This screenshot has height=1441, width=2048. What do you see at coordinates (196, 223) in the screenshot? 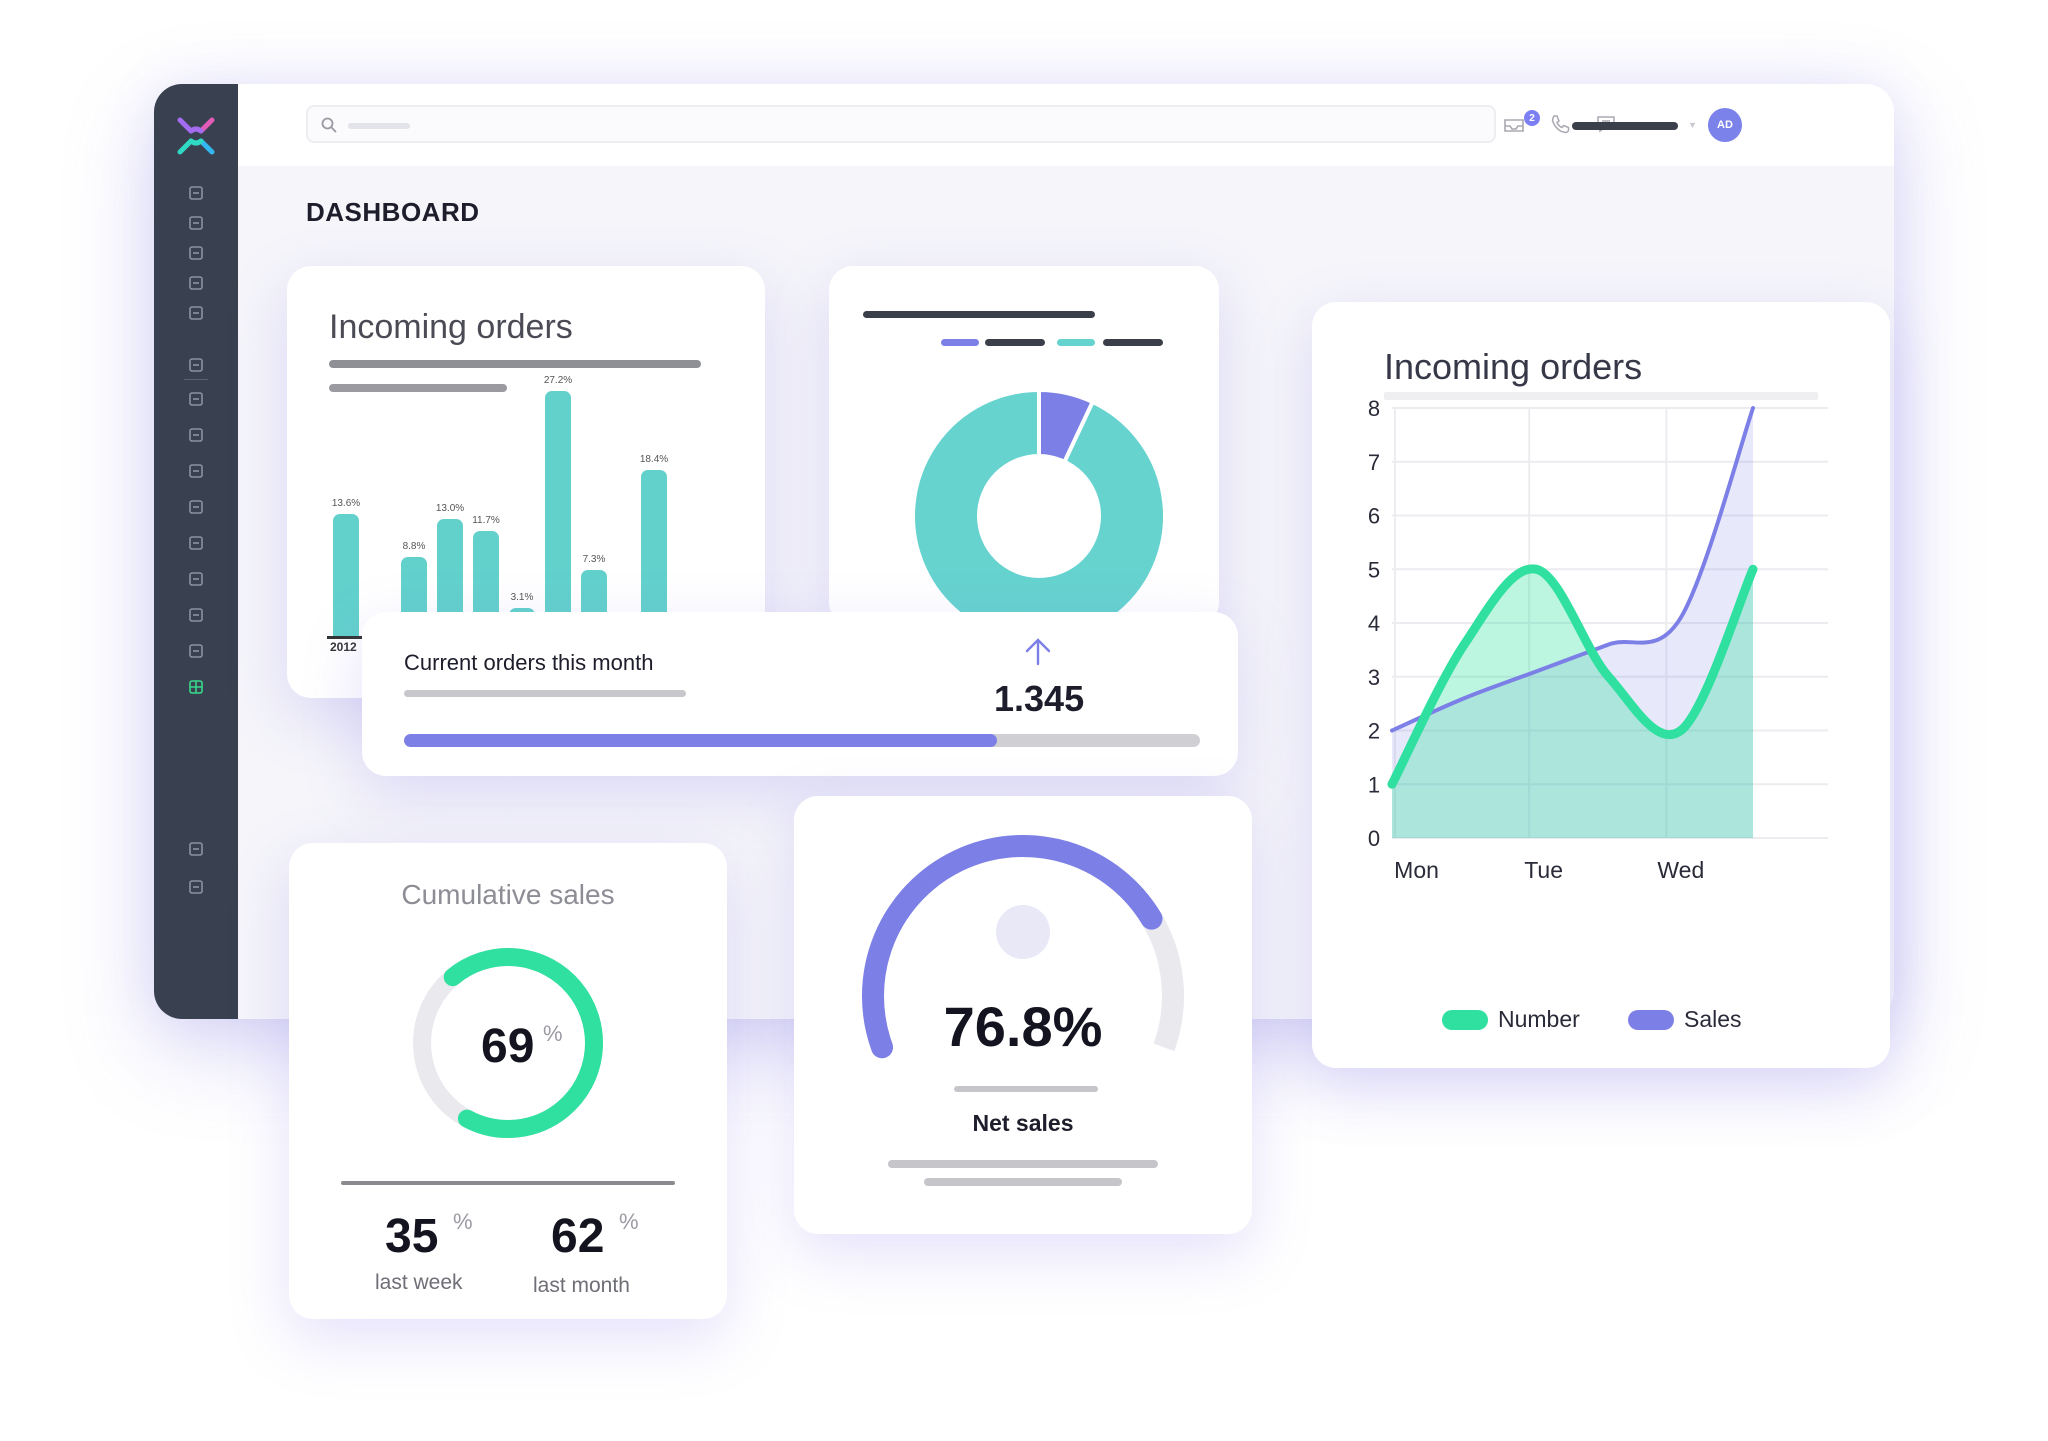
I see `edit-icon` at bounding box center [196, 223].